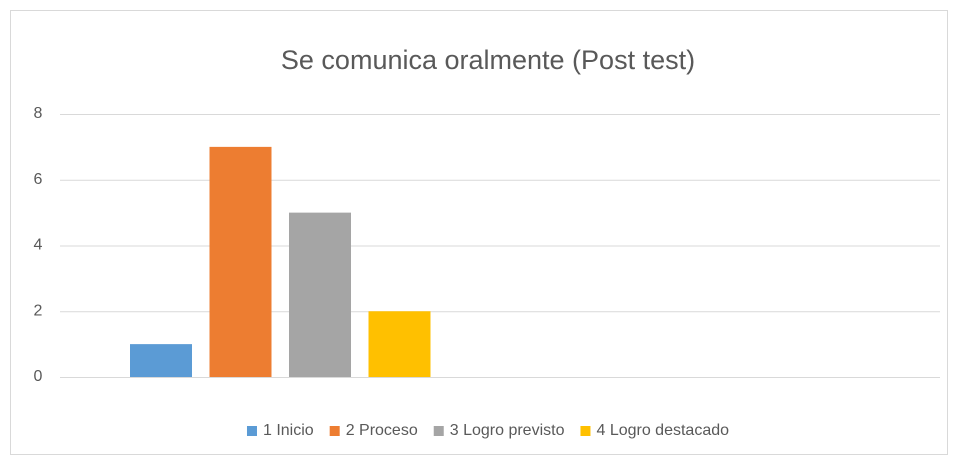 This screenshot has width=956, height=461. Describe the element at coordinates (382, 430) in the screenshot. I see `legend-label: 2 Proceso` at that location.